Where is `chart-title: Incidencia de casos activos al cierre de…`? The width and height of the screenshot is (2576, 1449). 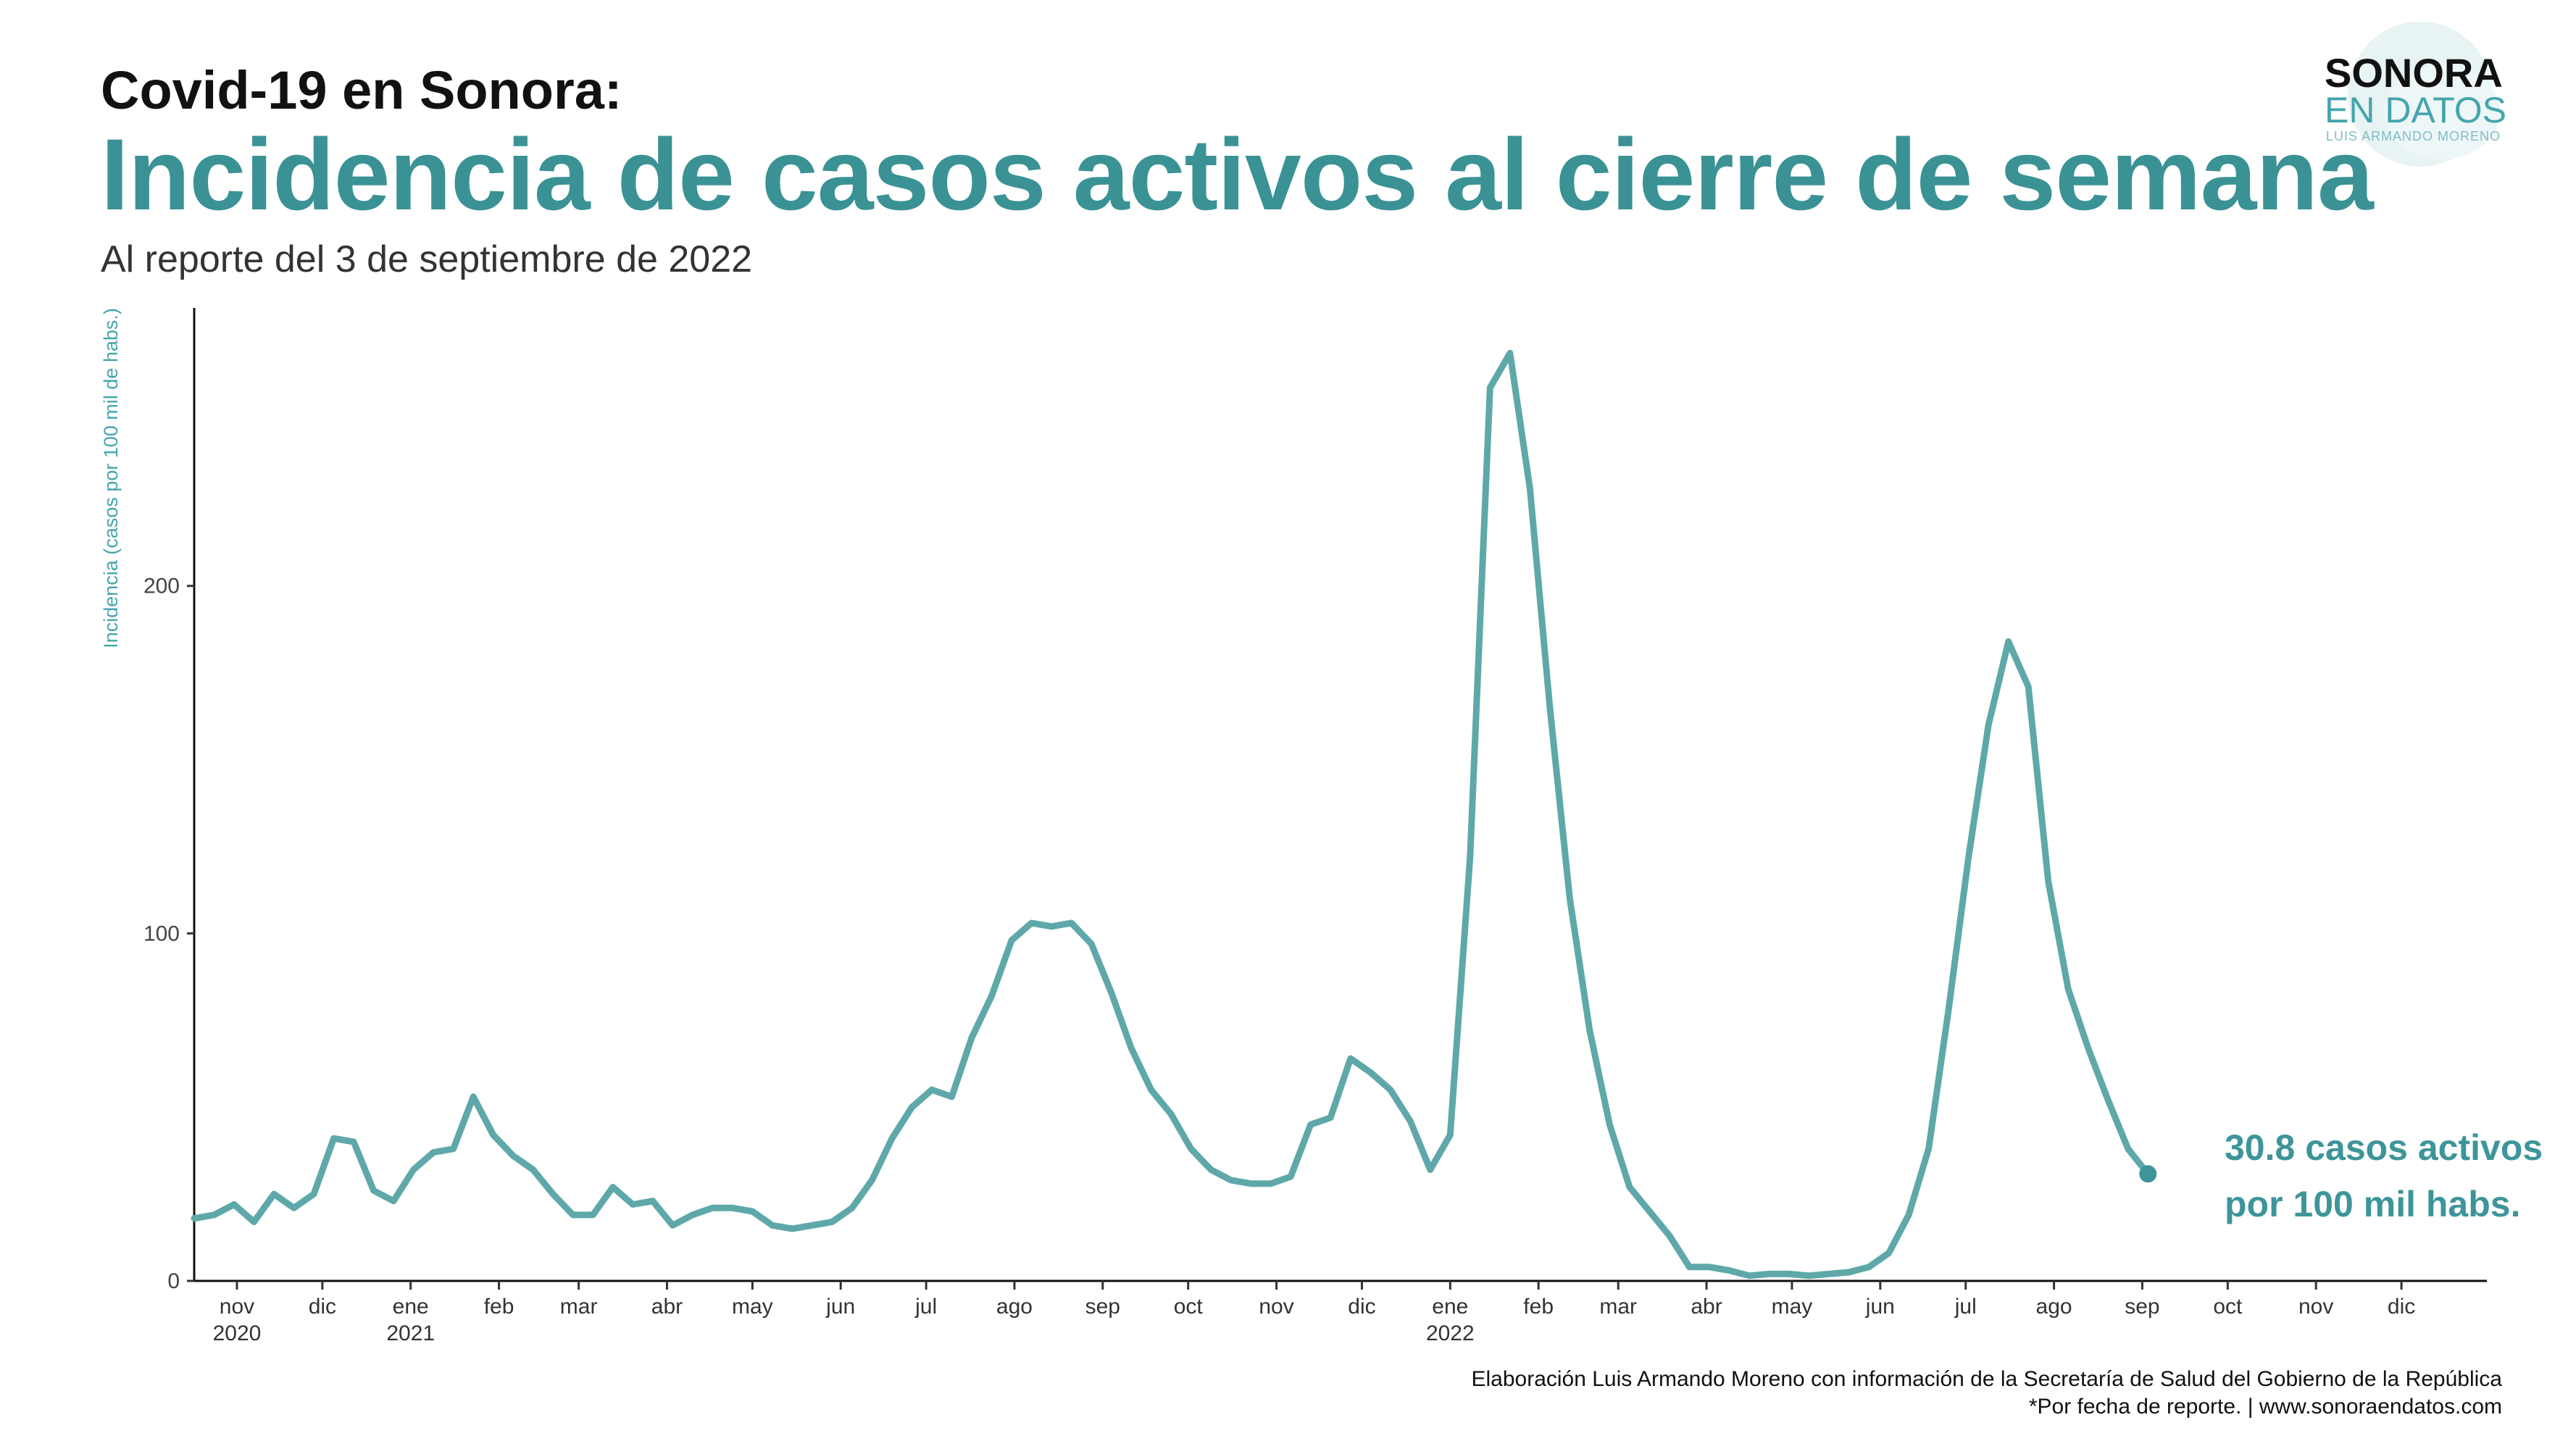 chart-title: Incidencia de casos activos al cierre de… is located at coordinates (1237, 174).